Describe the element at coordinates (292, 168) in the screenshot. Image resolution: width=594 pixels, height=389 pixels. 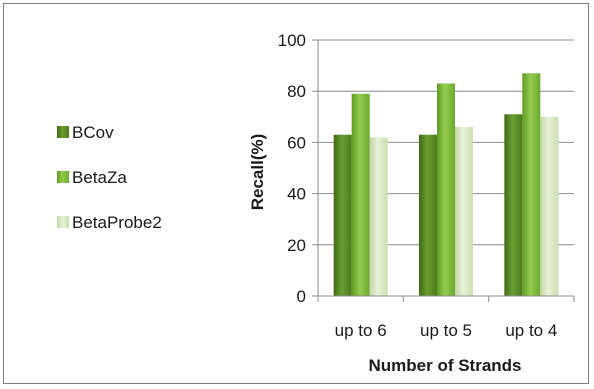
I see `y-tick-labels: 0 20 40 60 80 100` at that location.